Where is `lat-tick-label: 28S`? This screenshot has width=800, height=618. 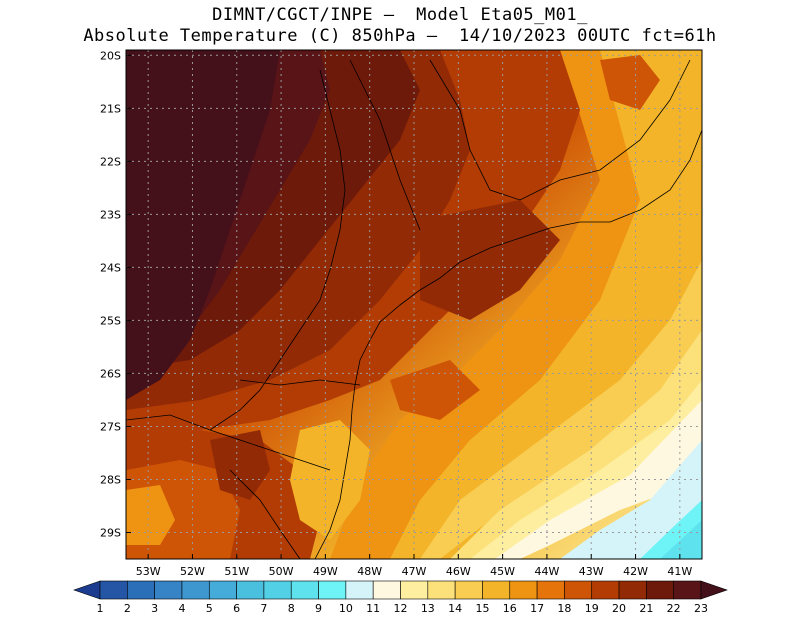
lat-tick-label: 28S is located at coordinates (110, 479).